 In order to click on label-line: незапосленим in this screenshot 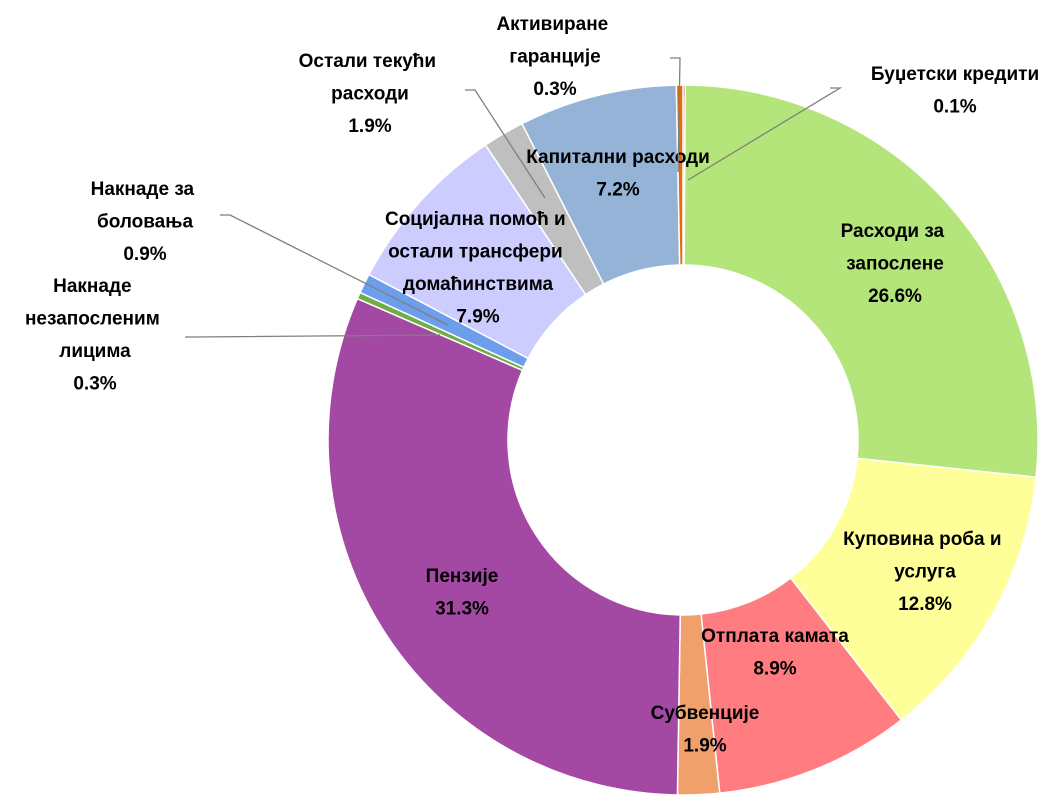, I will do `click(95, 319)`.